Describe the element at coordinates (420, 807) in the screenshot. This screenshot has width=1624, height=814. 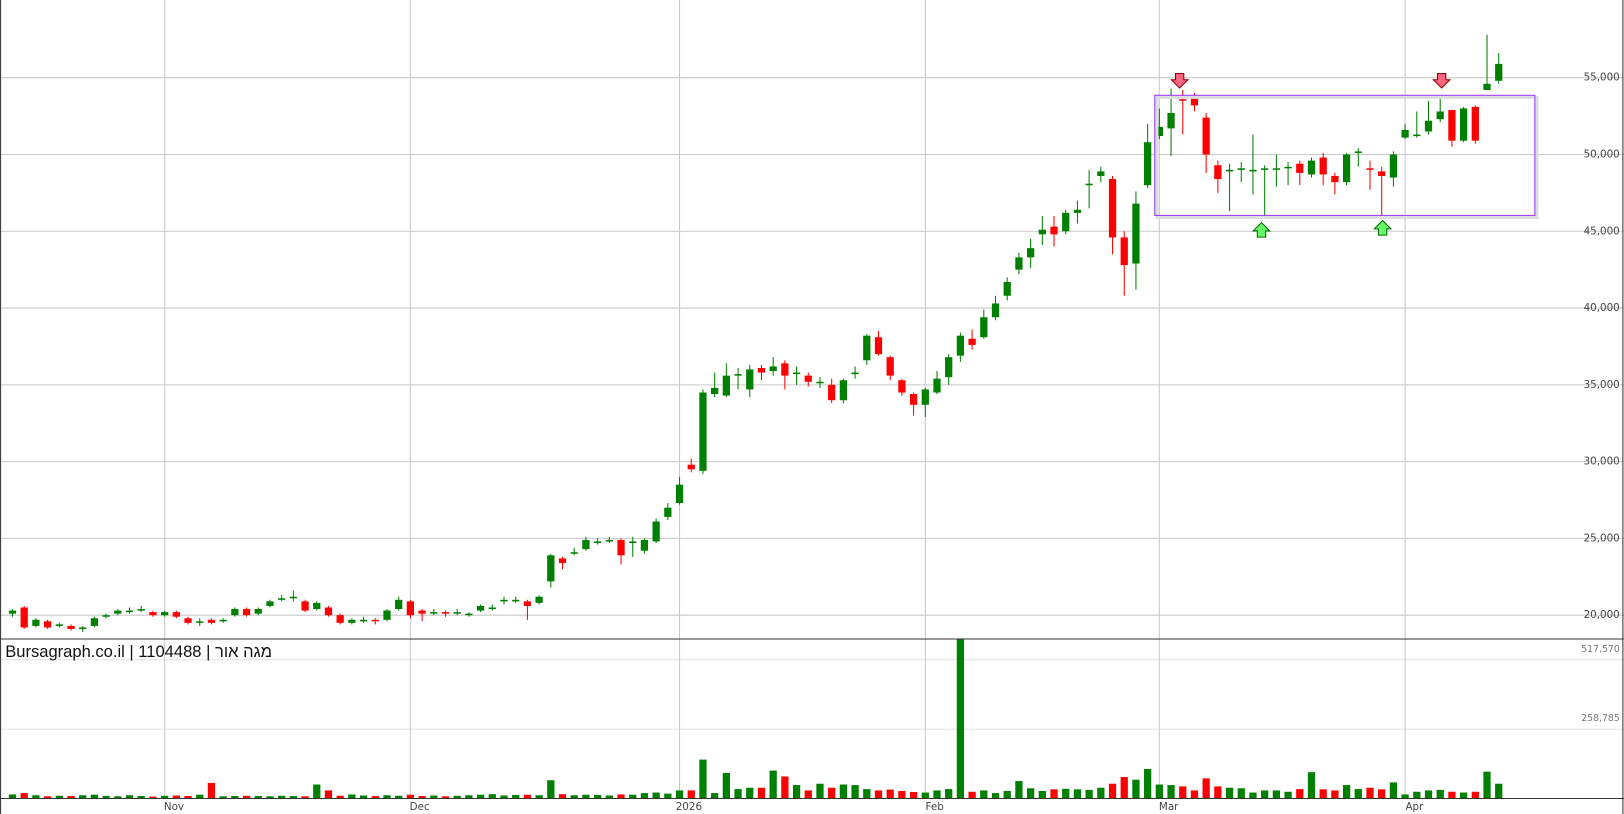
I see `x-tick-label: Dec` at that location.